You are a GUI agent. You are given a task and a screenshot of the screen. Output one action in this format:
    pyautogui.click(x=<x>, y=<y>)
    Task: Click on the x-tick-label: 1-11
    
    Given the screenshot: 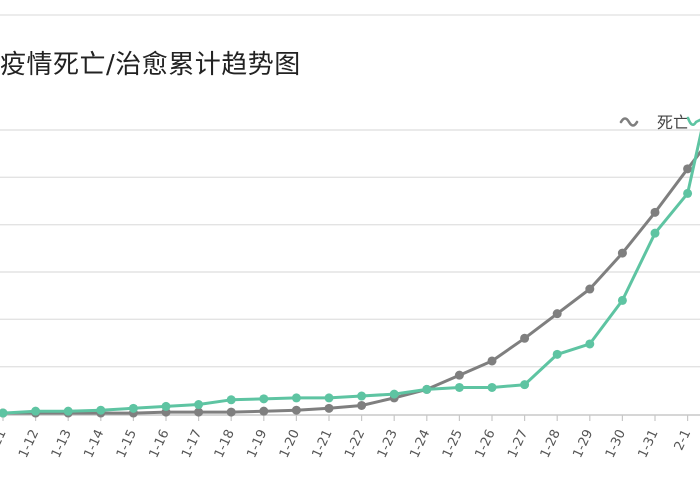 What is the action you would take?
    pyautogui.click(x=5, y=443)
    